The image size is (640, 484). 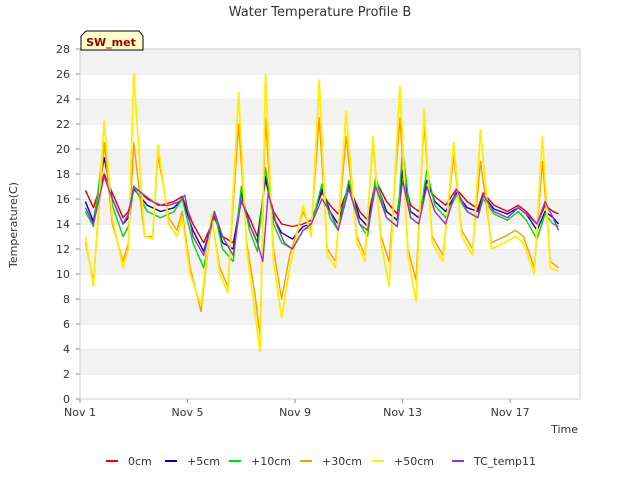 What do you see at coordinates (402, 412) in the screenshot?
I see `x-tick-label: Nov 13` at bounding box center [402, 412].